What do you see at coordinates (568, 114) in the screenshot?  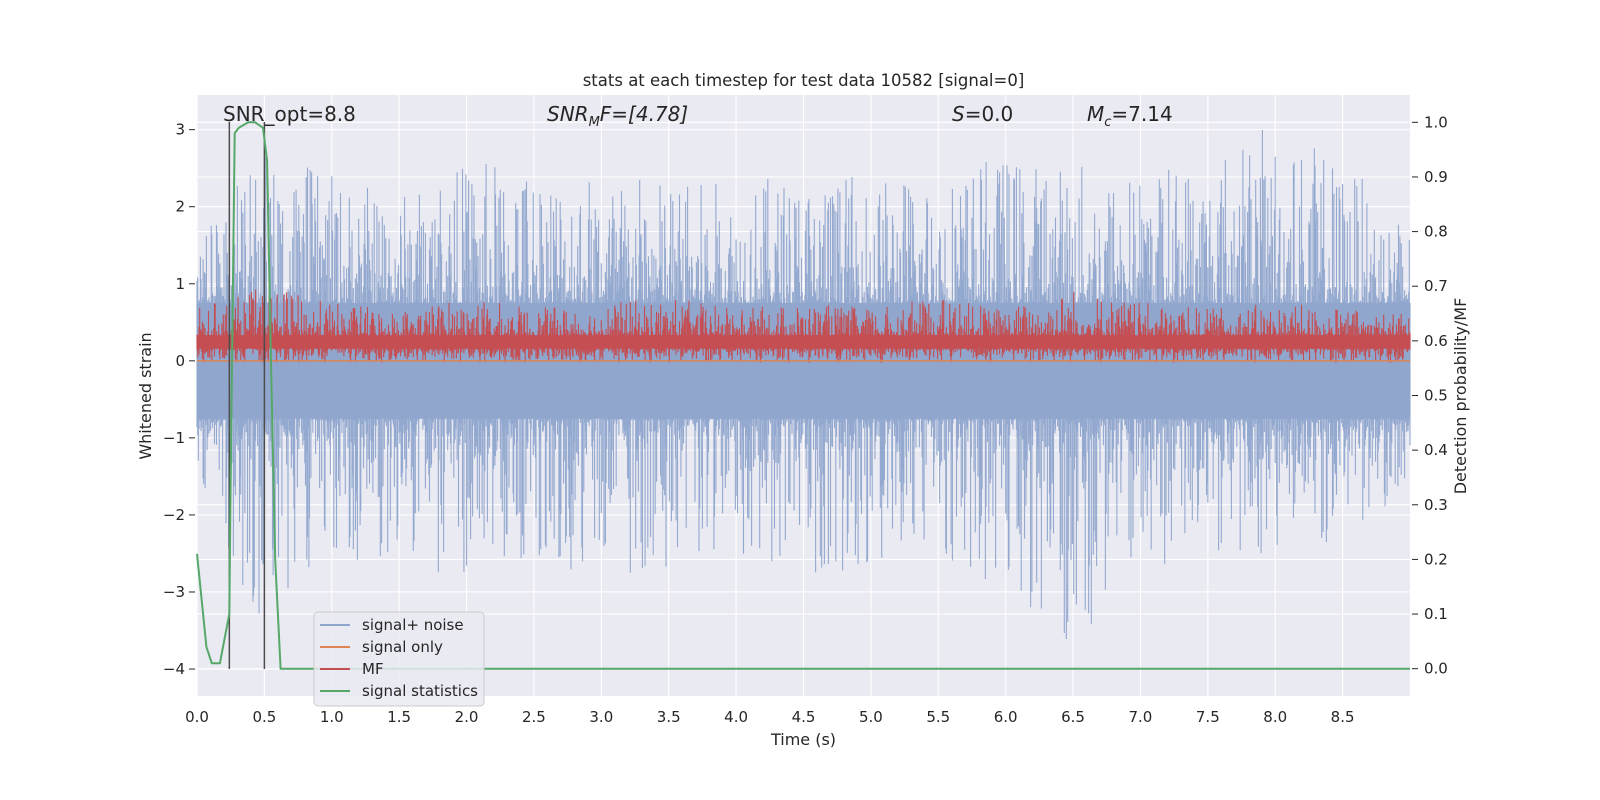 I see `annotation-snr-mf-base: SNR` at bounding box center [568, 114].